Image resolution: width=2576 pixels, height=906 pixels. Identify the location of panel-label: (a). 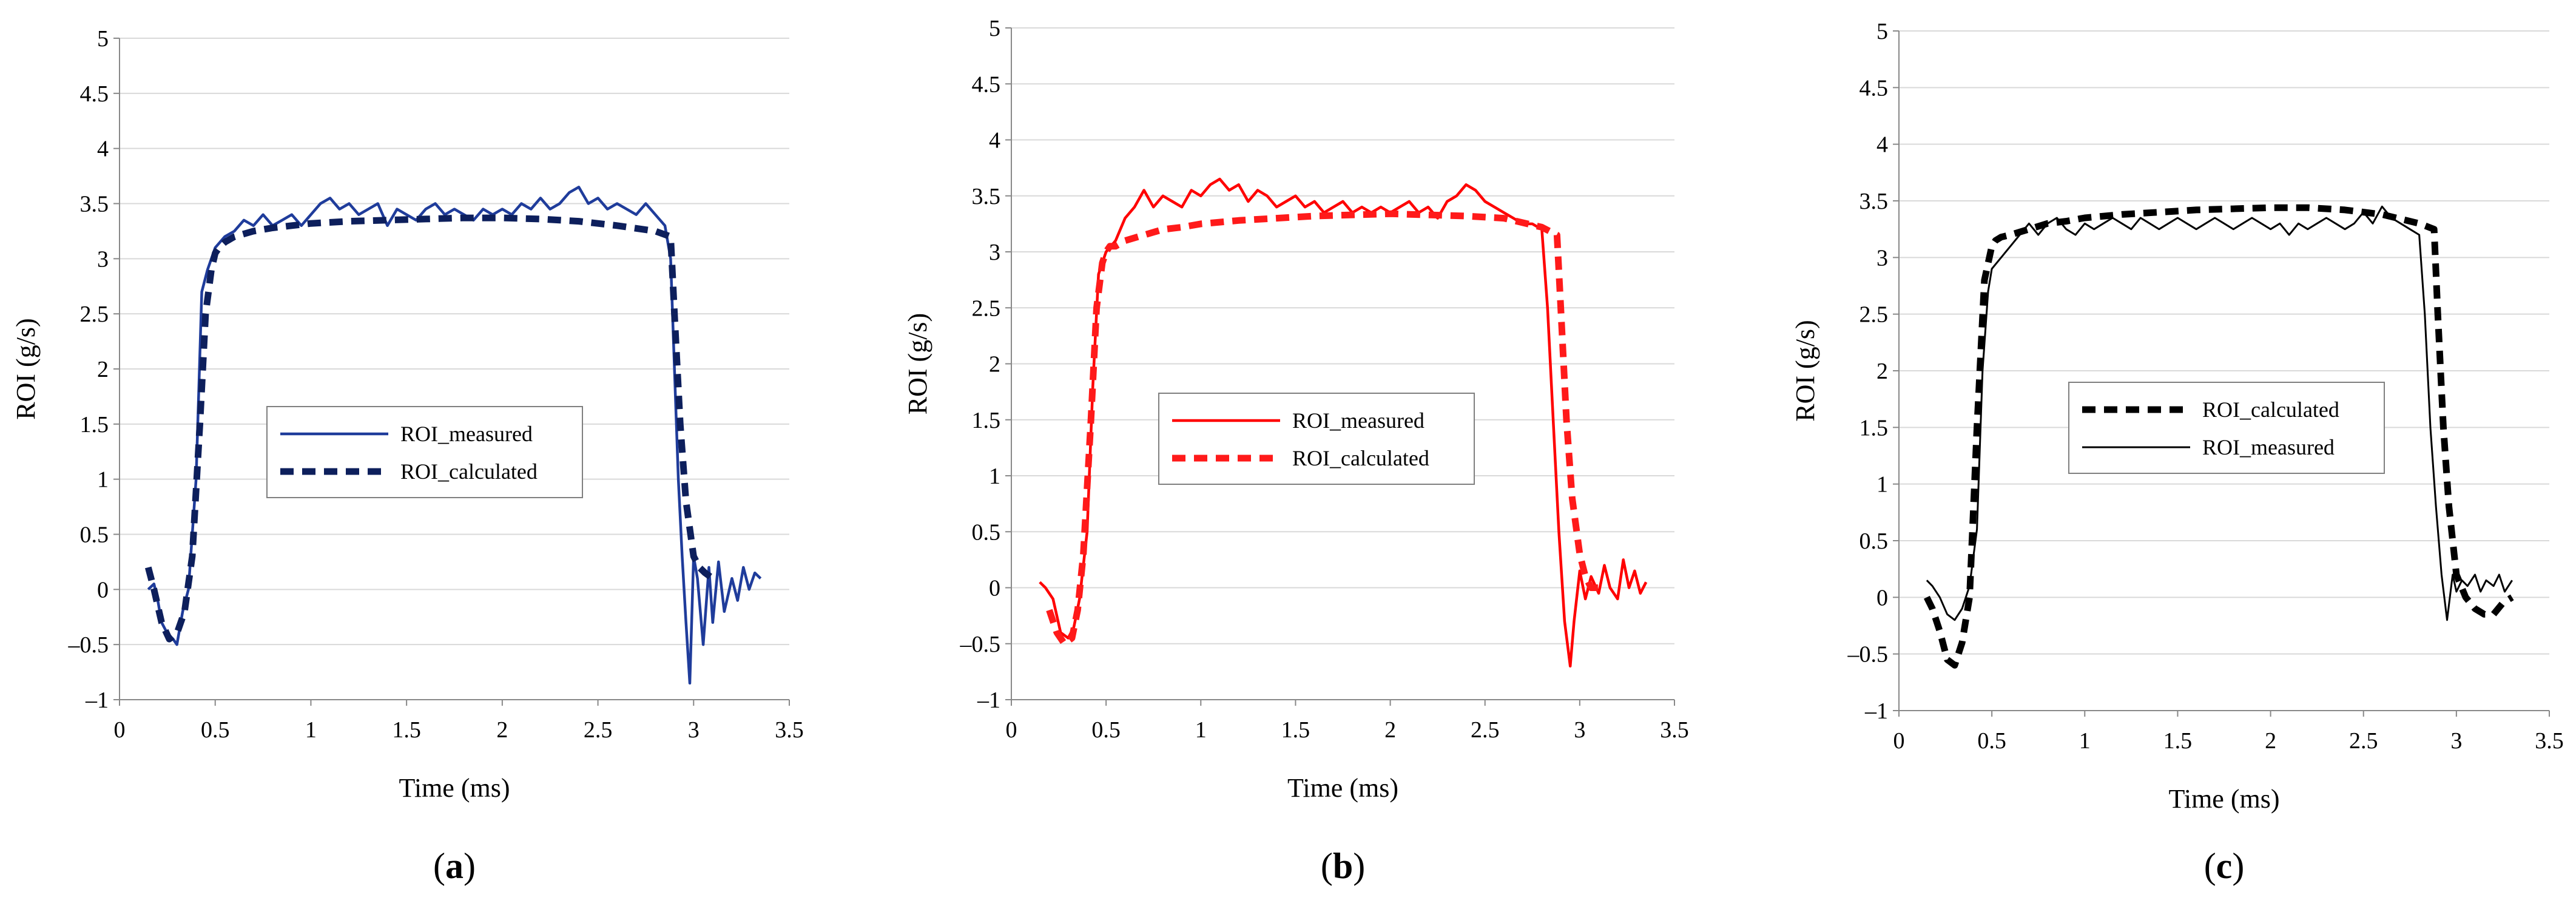
(455, 866).